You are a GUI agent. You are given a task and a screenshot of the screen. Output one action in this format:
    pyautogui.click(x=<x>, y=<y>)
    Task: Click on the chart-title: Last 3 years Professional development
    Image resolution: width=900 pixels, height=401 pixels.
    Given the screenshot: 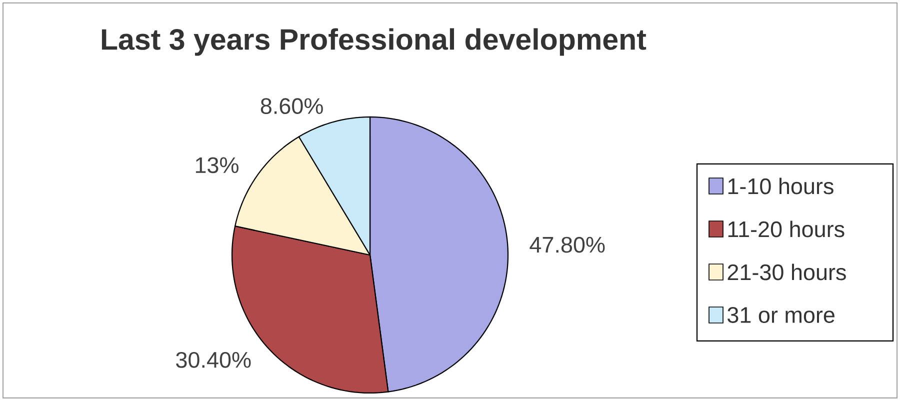 What is the action you would take?
    pyautogui.click(x=374, y=42)
    